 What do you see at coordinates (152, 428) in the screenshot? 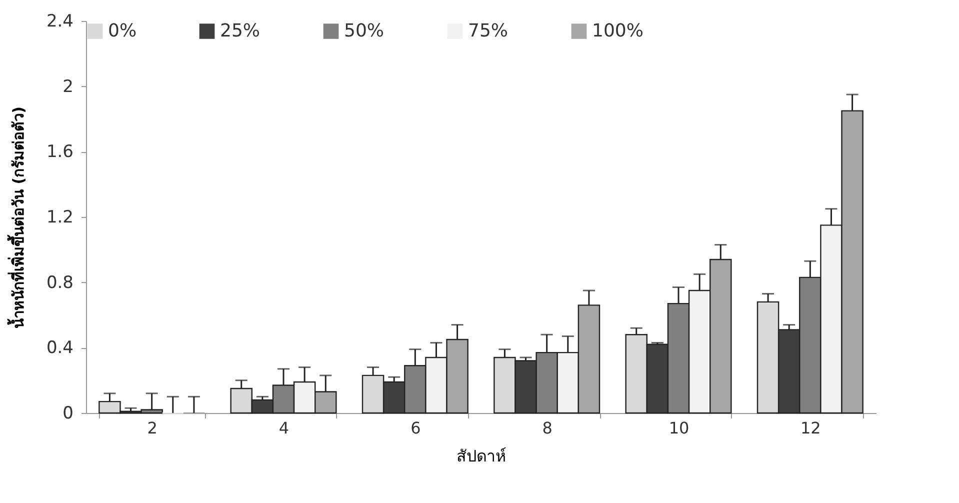
I see `x-tick-label: 2` at bounding box center [152, 428].